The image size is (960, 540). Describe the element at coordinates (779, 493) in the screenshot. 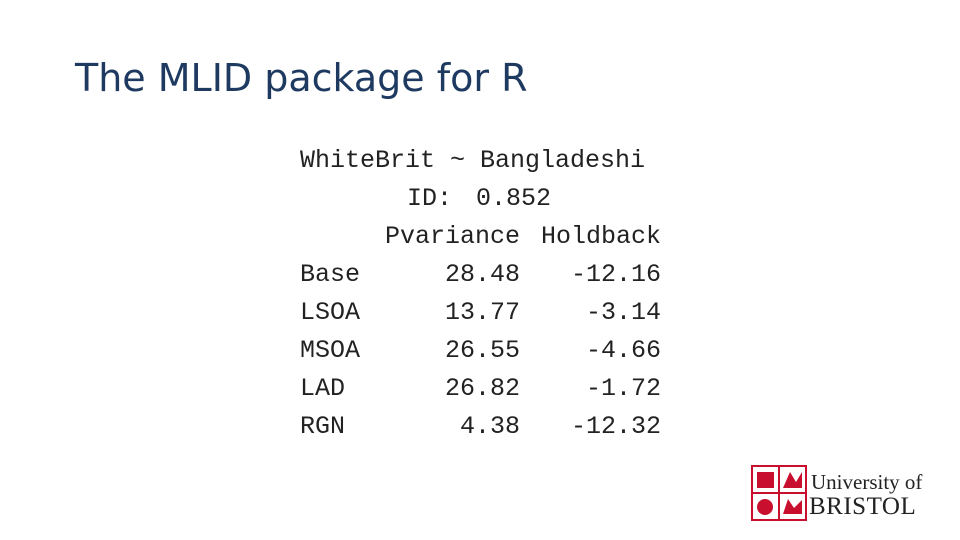

I see `logo-crest` at that location.